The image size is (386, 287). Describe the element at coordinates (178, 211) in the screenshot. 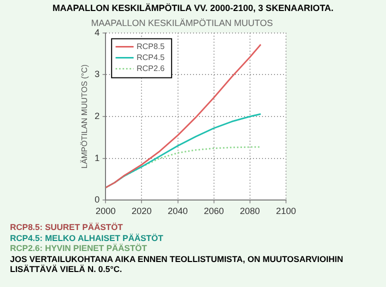

I see `x-tick-label: 2040` at that location.